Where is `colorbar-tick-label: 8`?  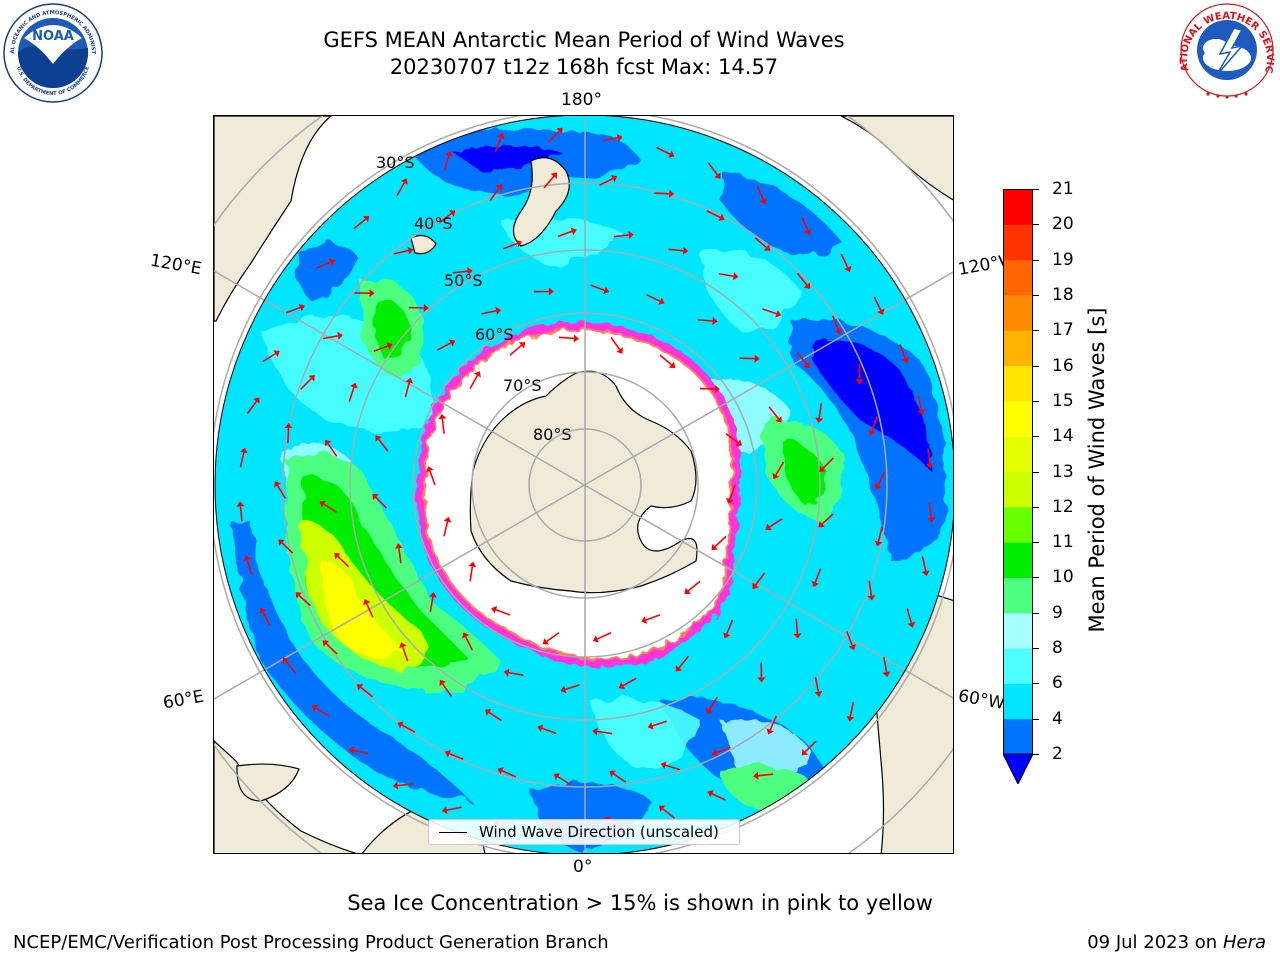 colorbar-tick-label: 8 is located at coordinates (1057, 648).